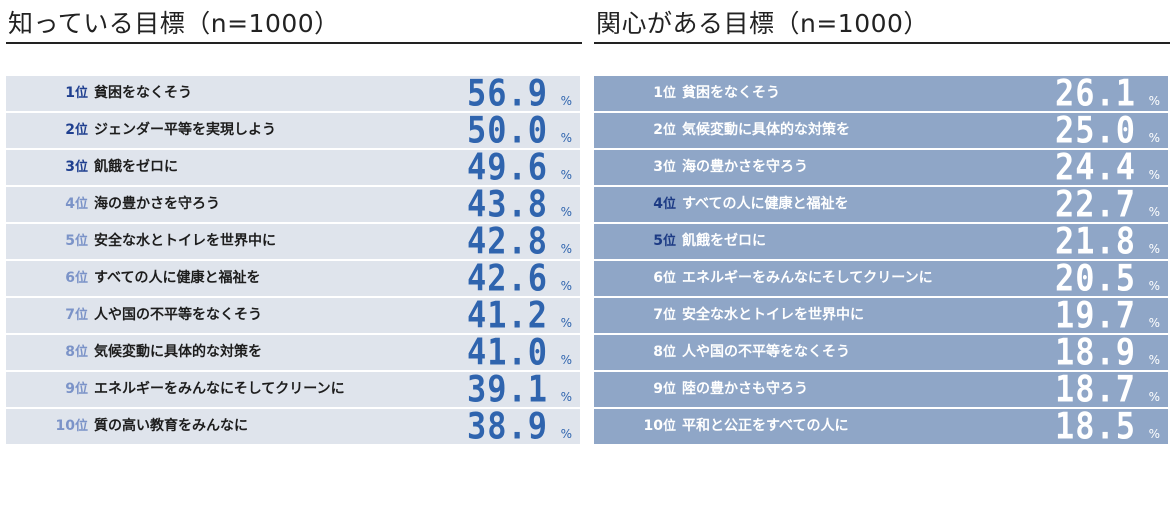 The image size is (1176, 532). What do you see at coordinates (70, 278) in the screenshot?
I see `rank-number: 6` at bounding box center [70, 278].